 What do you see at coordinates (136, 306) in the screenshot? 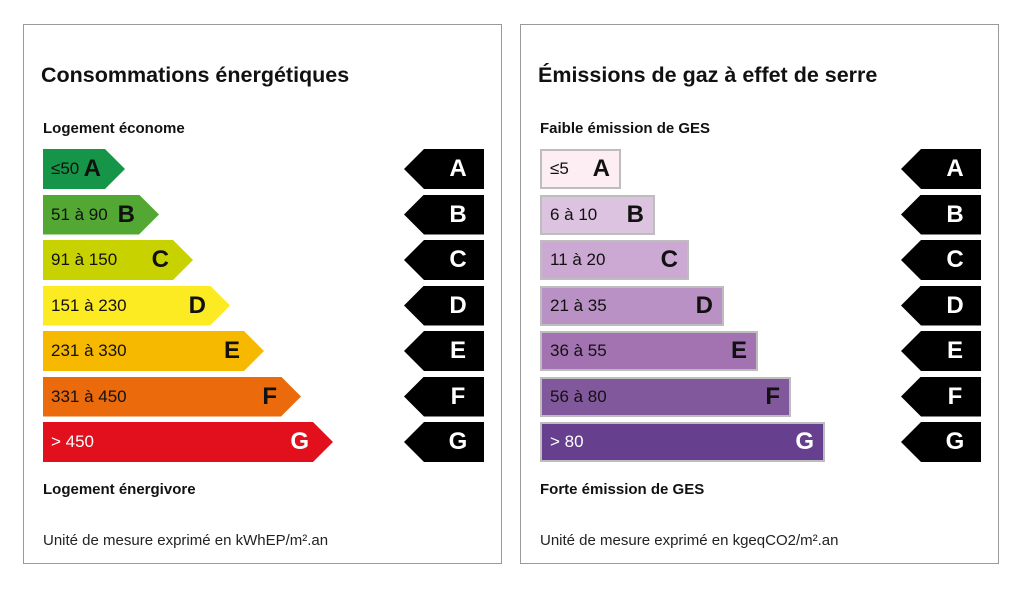
I see `energy-class-bar-d: 151 à 230 D` at bounding box center [136, 306].